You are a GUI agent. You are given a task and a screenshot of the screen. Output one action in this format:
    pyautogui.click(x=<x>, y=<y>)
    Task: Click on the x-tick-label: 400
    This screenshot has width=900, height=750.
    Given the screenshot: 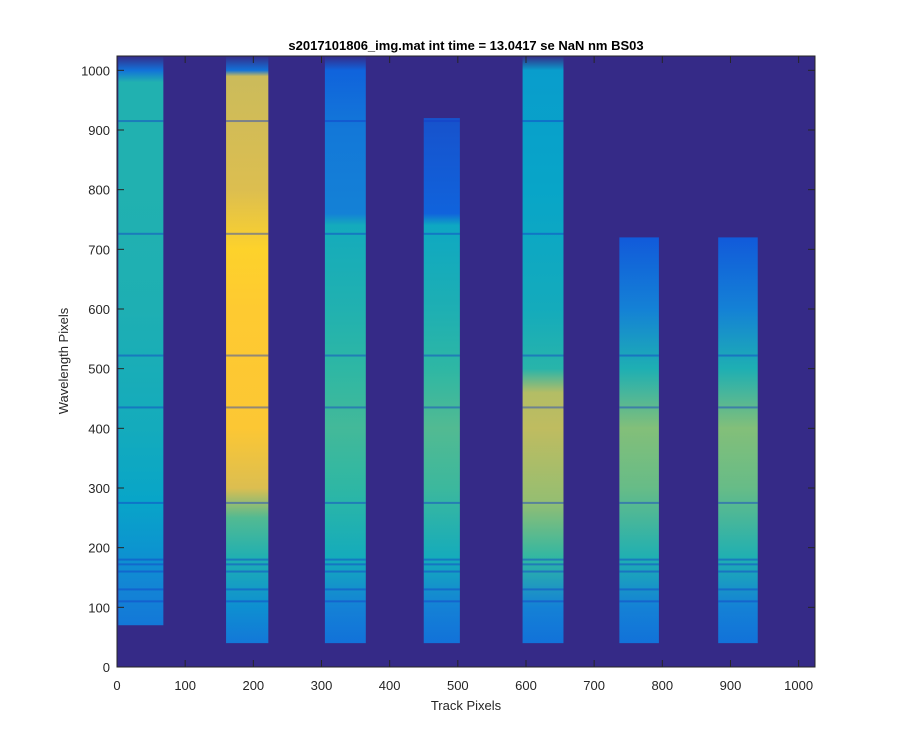 What is the action you would take?
    pyautogui.click(x=390, y=685)
    